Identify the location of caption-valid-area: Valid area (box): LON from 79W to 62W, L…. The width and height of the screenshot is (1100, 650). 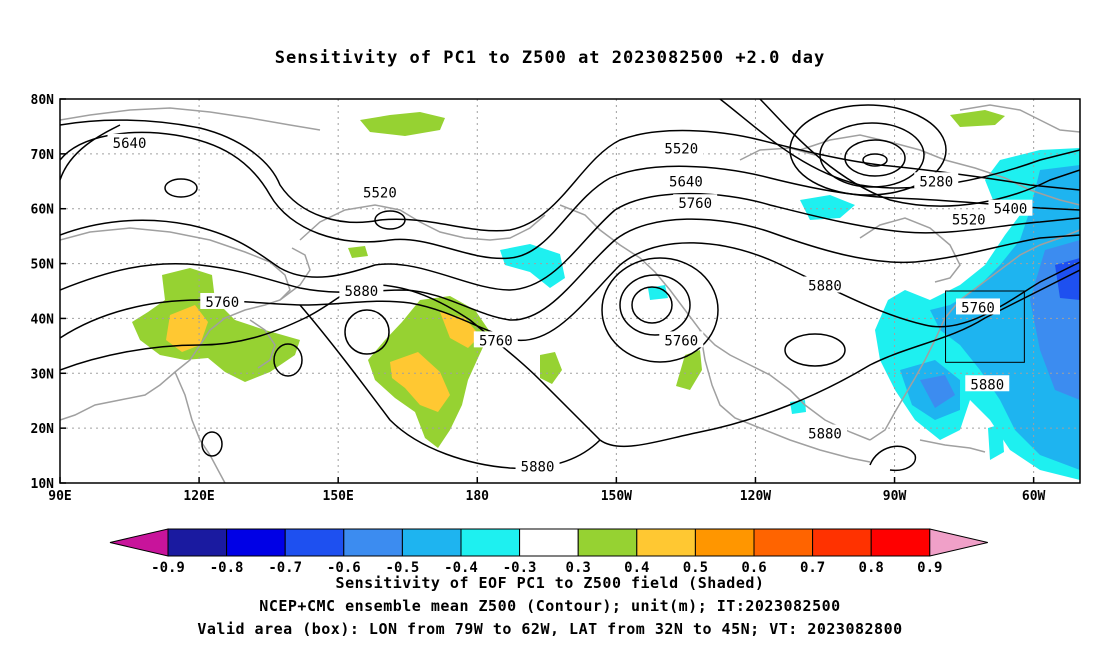
(550, 629).